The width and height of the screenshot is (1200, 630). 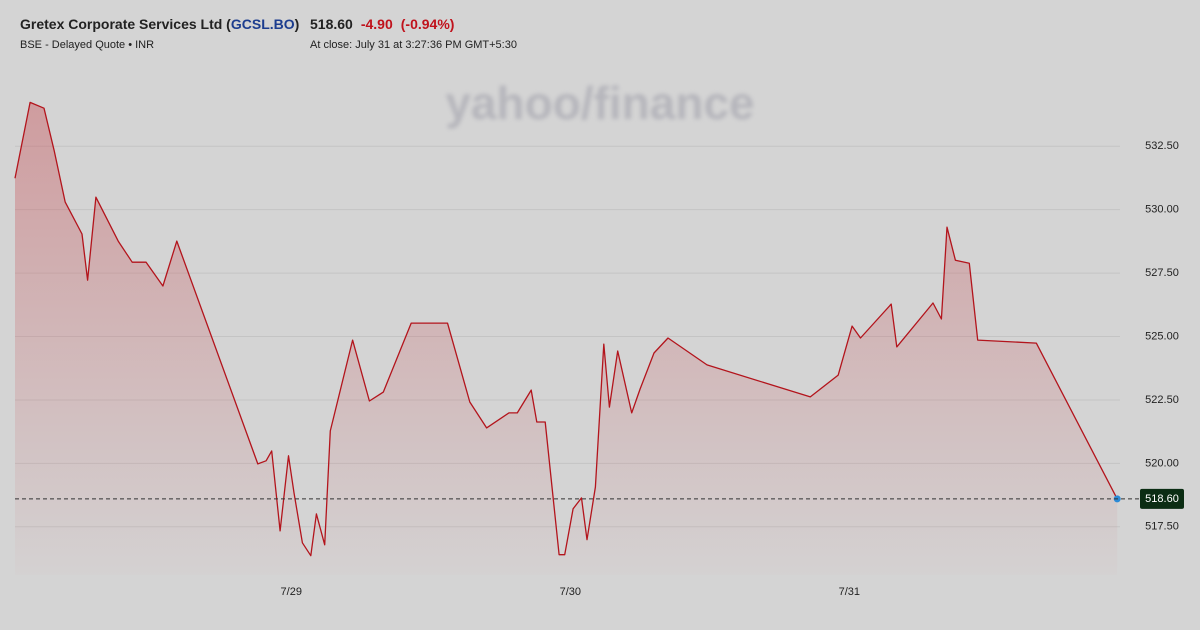 I want to click on y-tick-label: 532.50, so click(x=1162, y=146).